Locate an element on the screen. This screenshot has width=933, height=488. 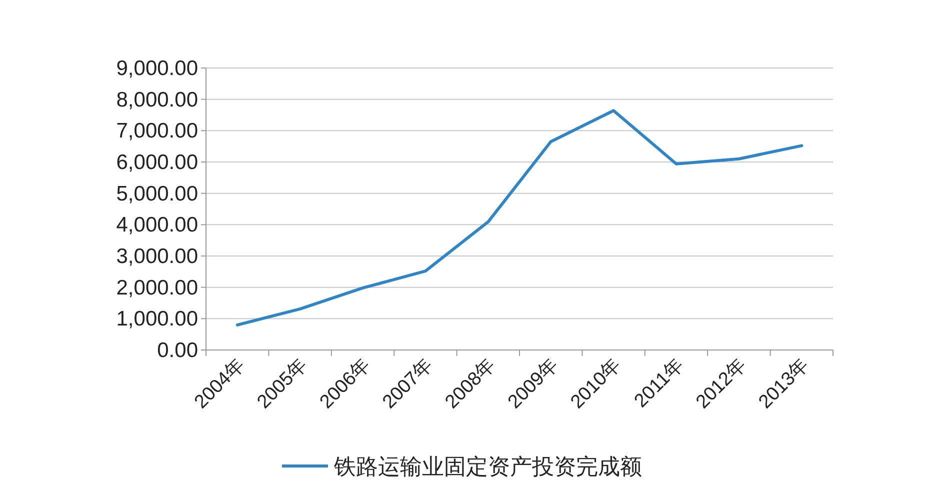
y-tick-label: 0.00 is located at coordinates (177, 350).